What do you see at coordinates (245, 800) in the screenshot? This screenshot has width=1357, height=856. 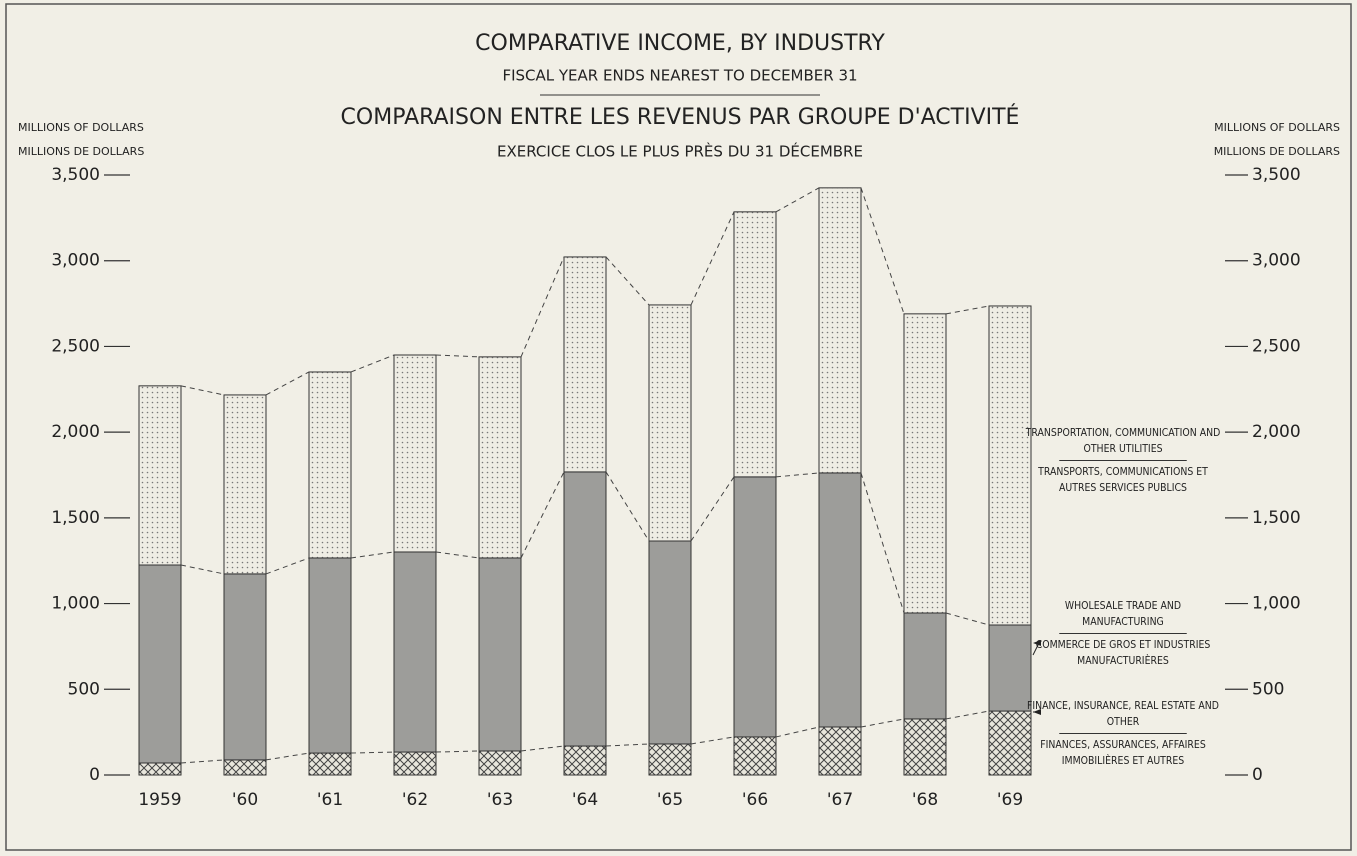 I see `x-tick-label: '60` at bounding box center [245, 800].